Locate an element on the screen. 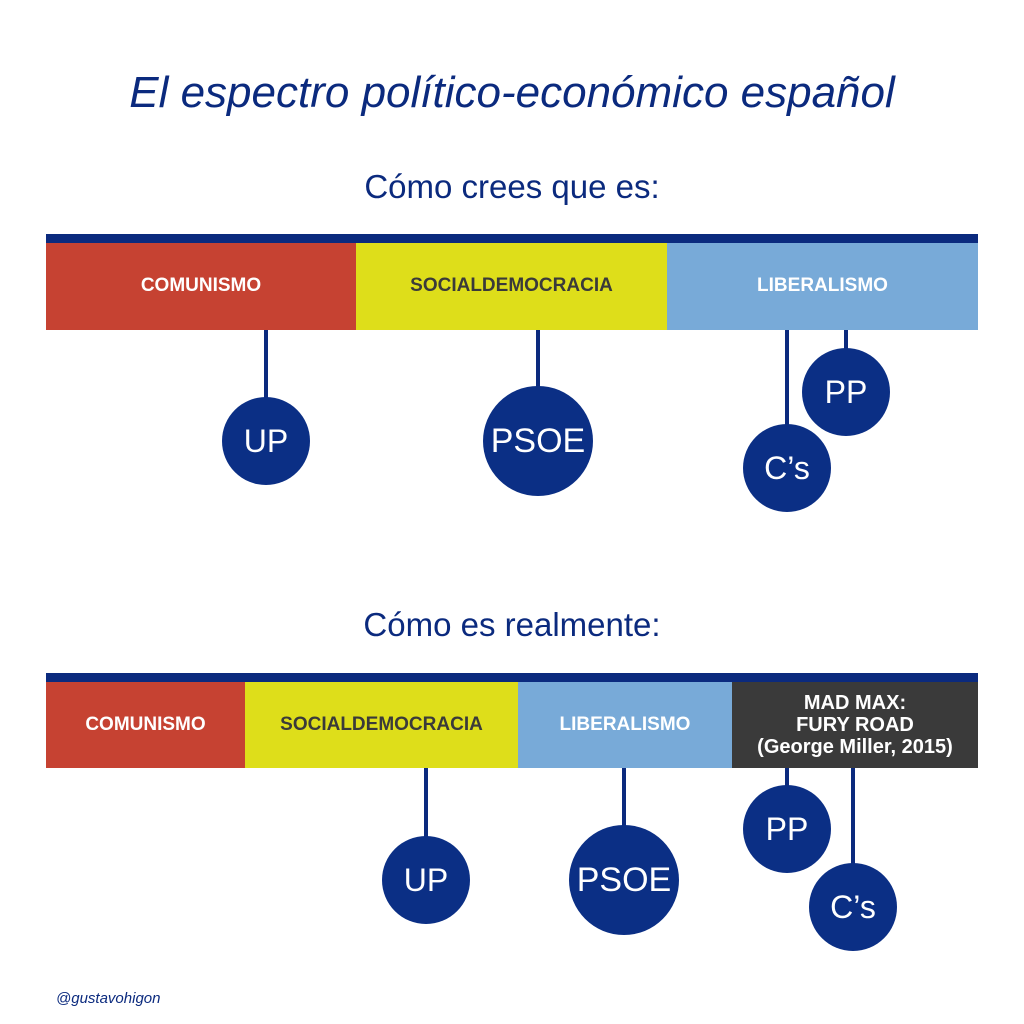 This screenshot has height=1024, width=1024. madmax-line-2: FURY ROAD is located at coordinates (855, 725).